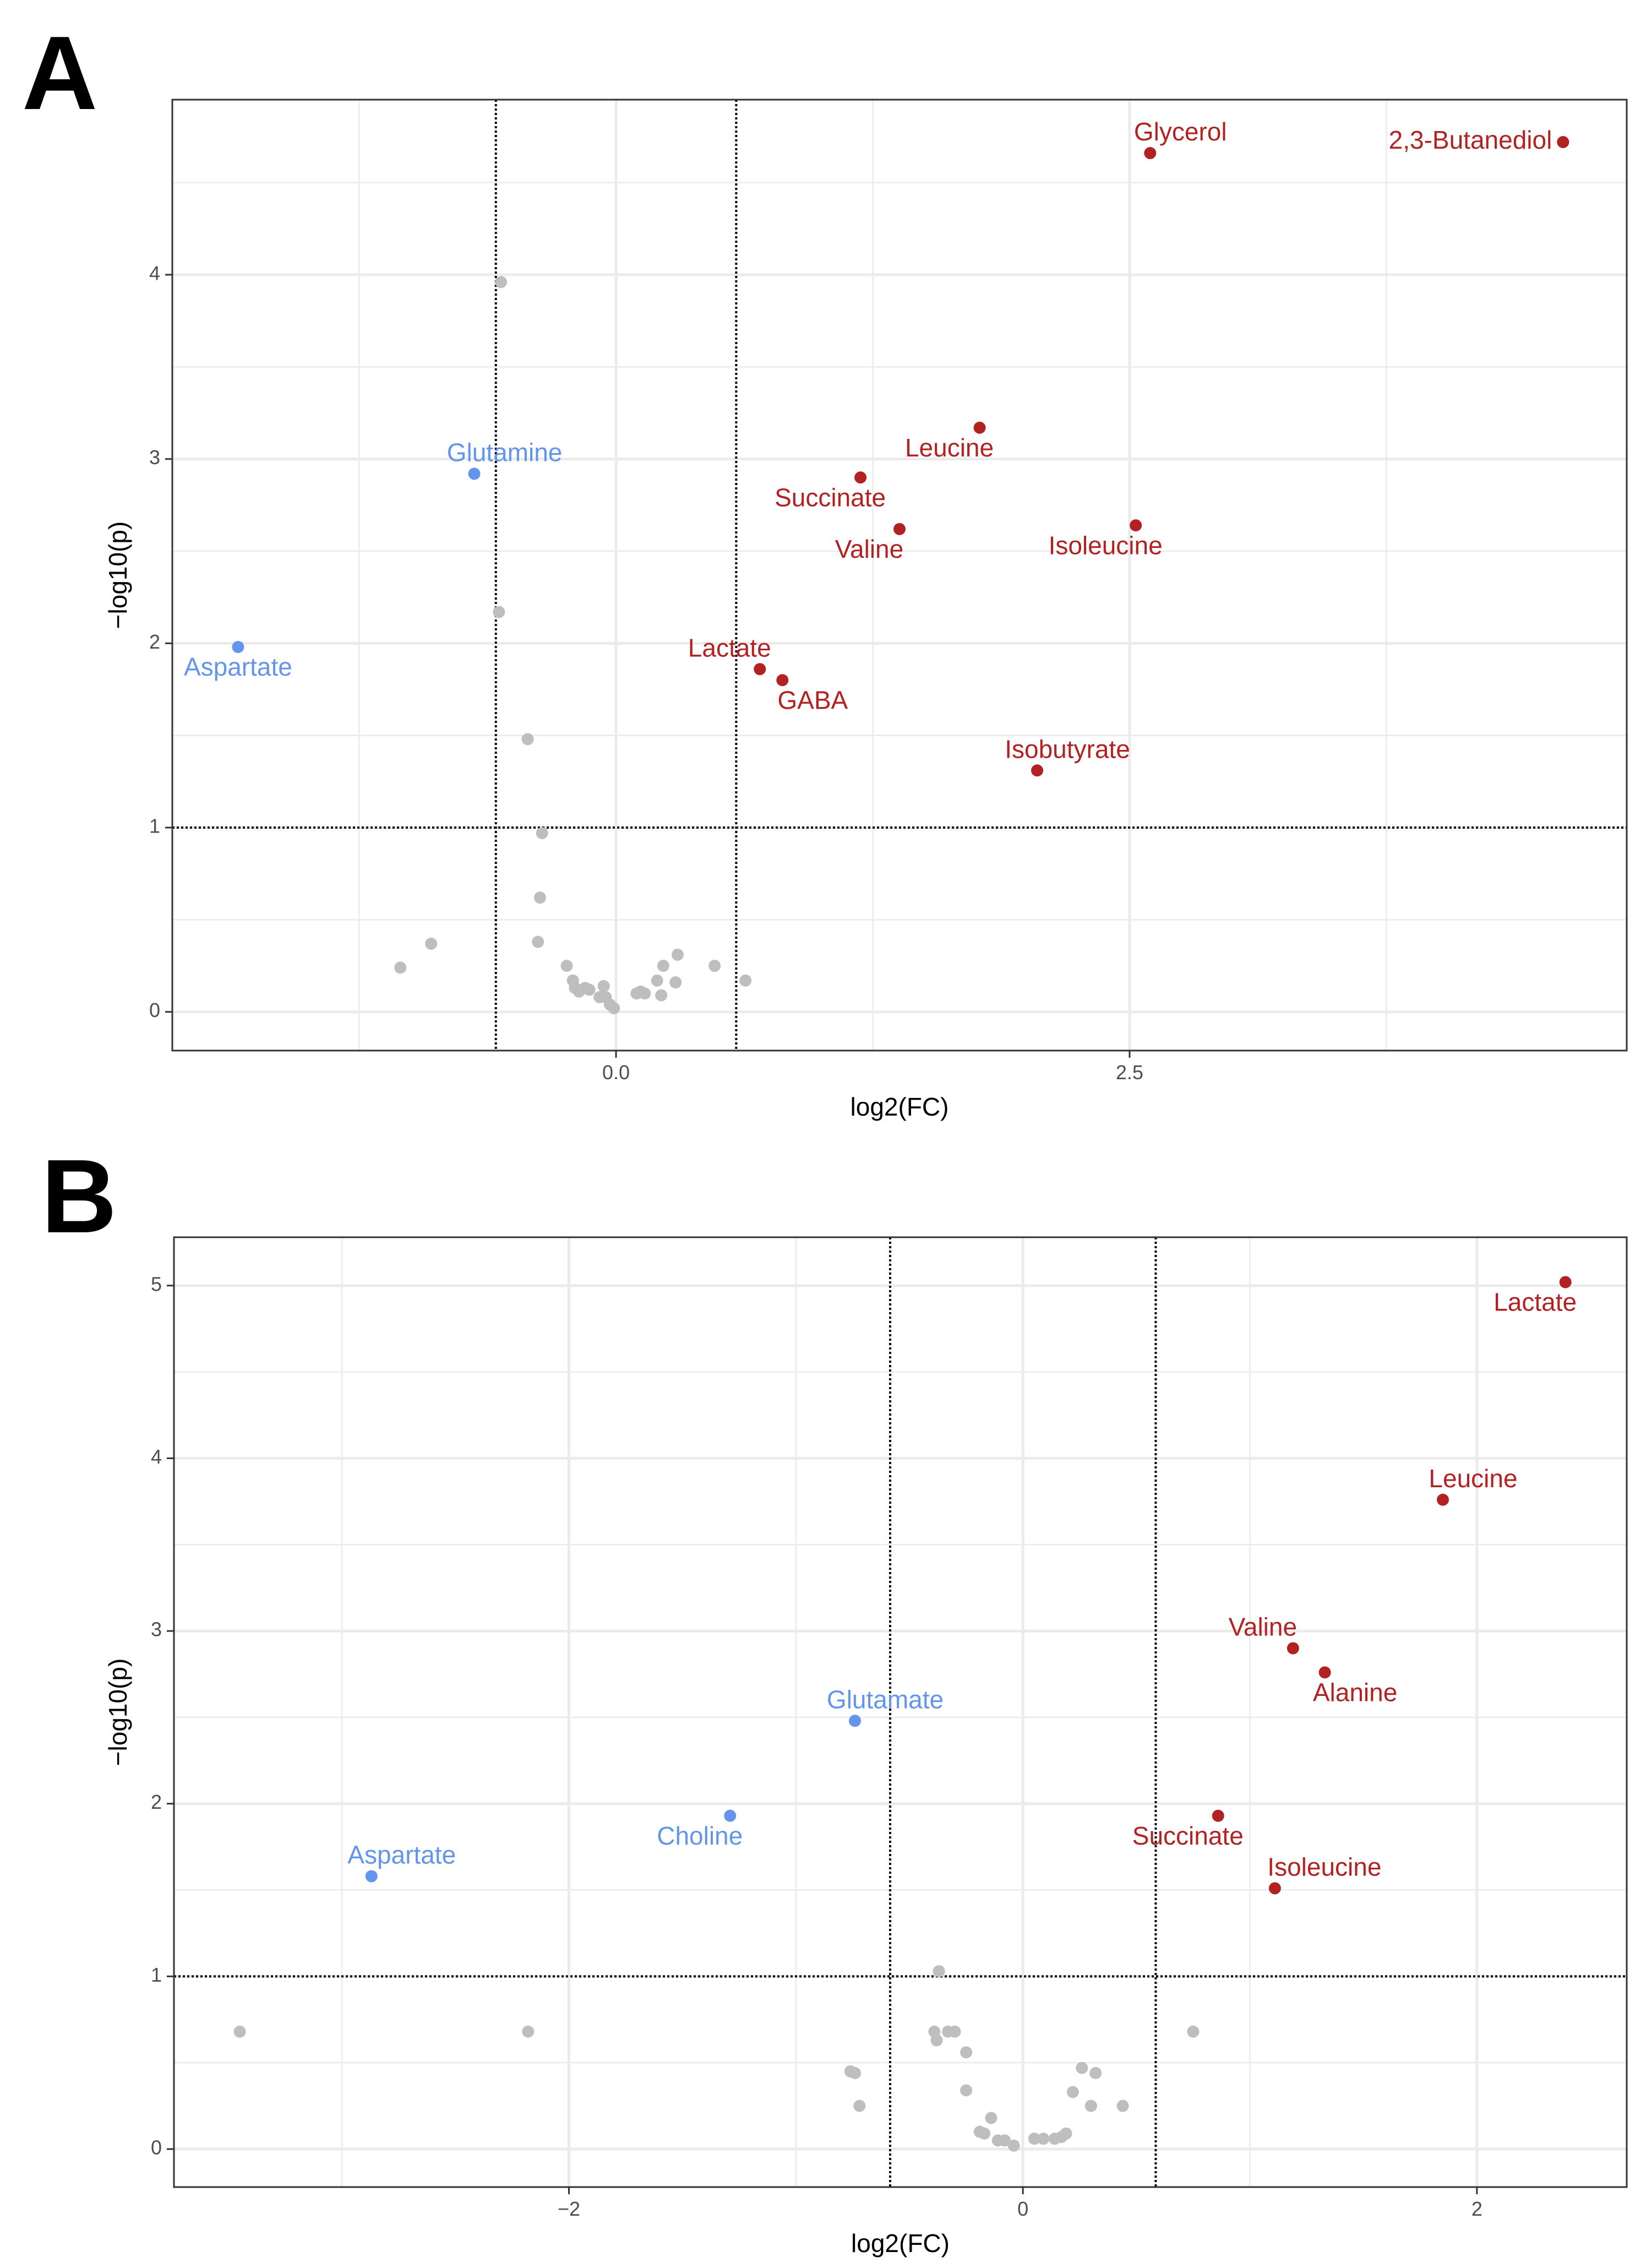 Image resolution: width=1646 pixels, height=2268 pixels. I want to click on x-tick-label: 2, so click(1477, 2209).